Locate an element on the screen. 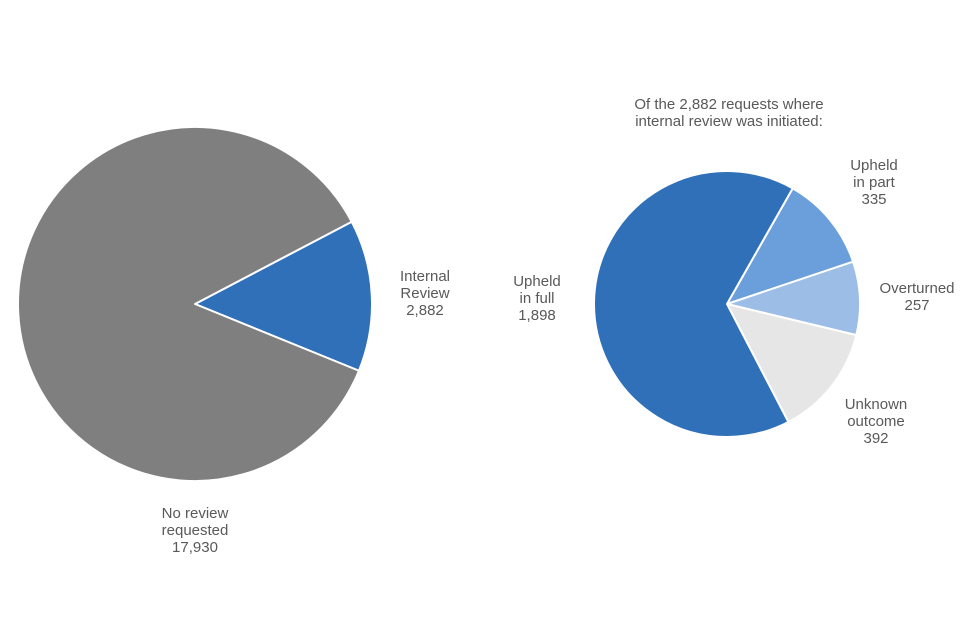 The height and width of the screenshot is (640, 960). slice-label: No review requested 17,930 is located at coordinates (195, 530).